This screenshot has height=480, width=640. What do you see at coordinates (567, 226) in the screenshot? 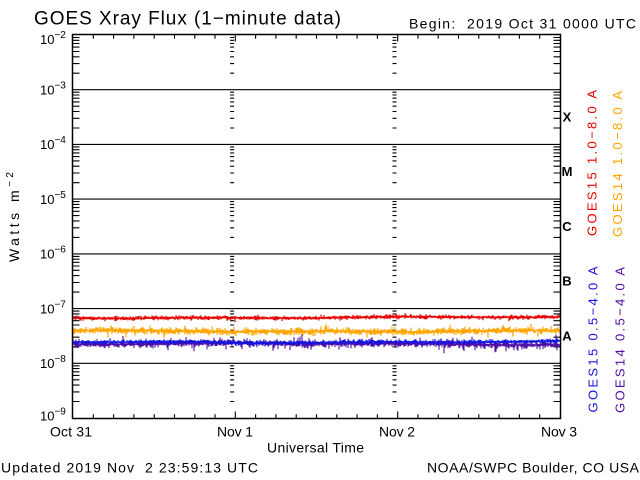
I see `svg-text: C` at bounding box center [567, 226].